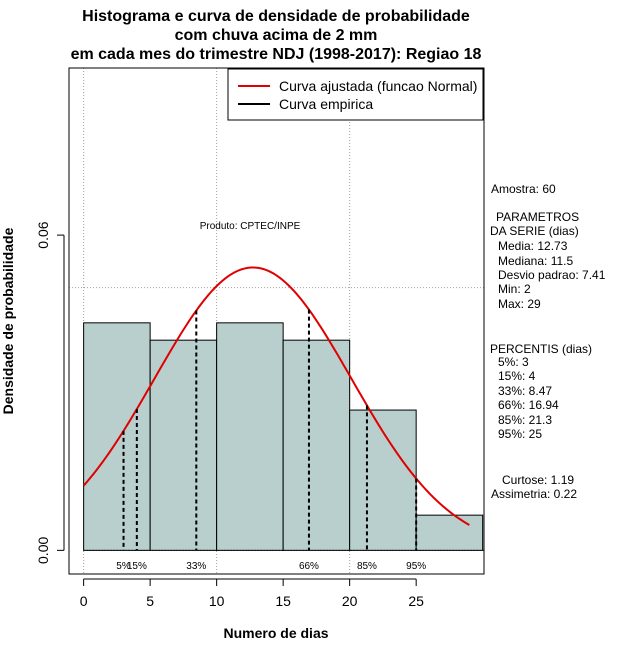 The image size is (640, 660). I want to click on skewness: Assimetria: 0.22, so click(534, 494).